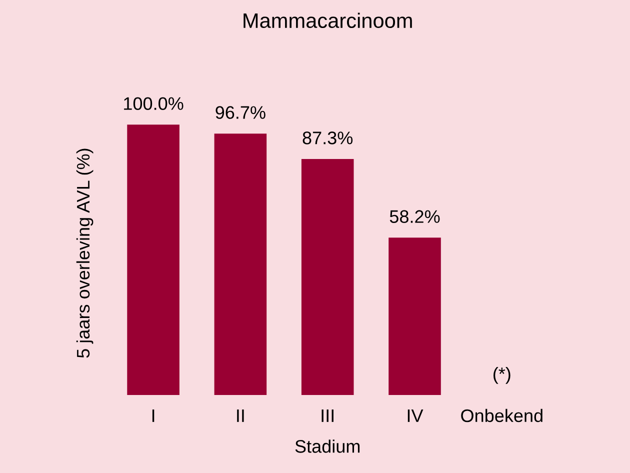 This screenshot has height=473, width=630. I want to click on data-label: 100.0%, so click(154, 103).